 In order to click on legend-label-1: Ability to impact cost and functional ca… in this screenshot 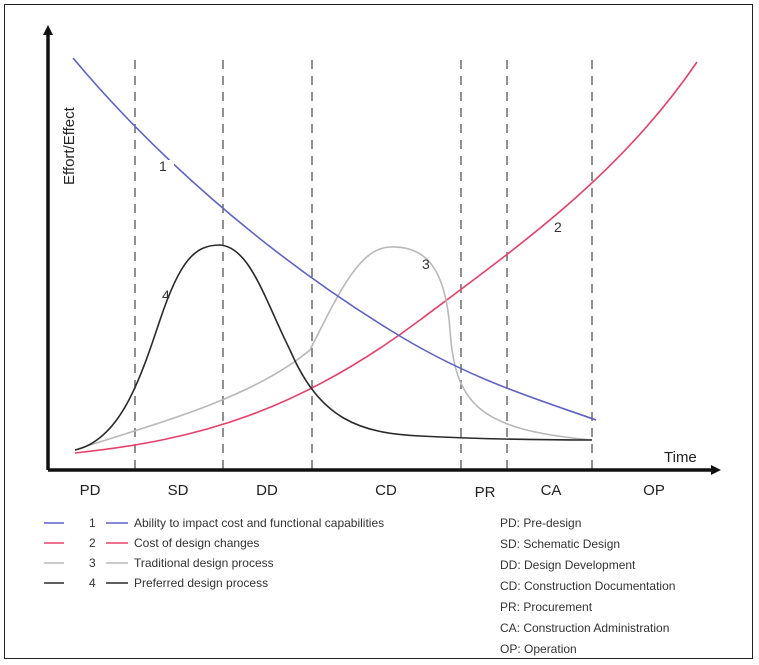, I will do `click(259, 523)`.